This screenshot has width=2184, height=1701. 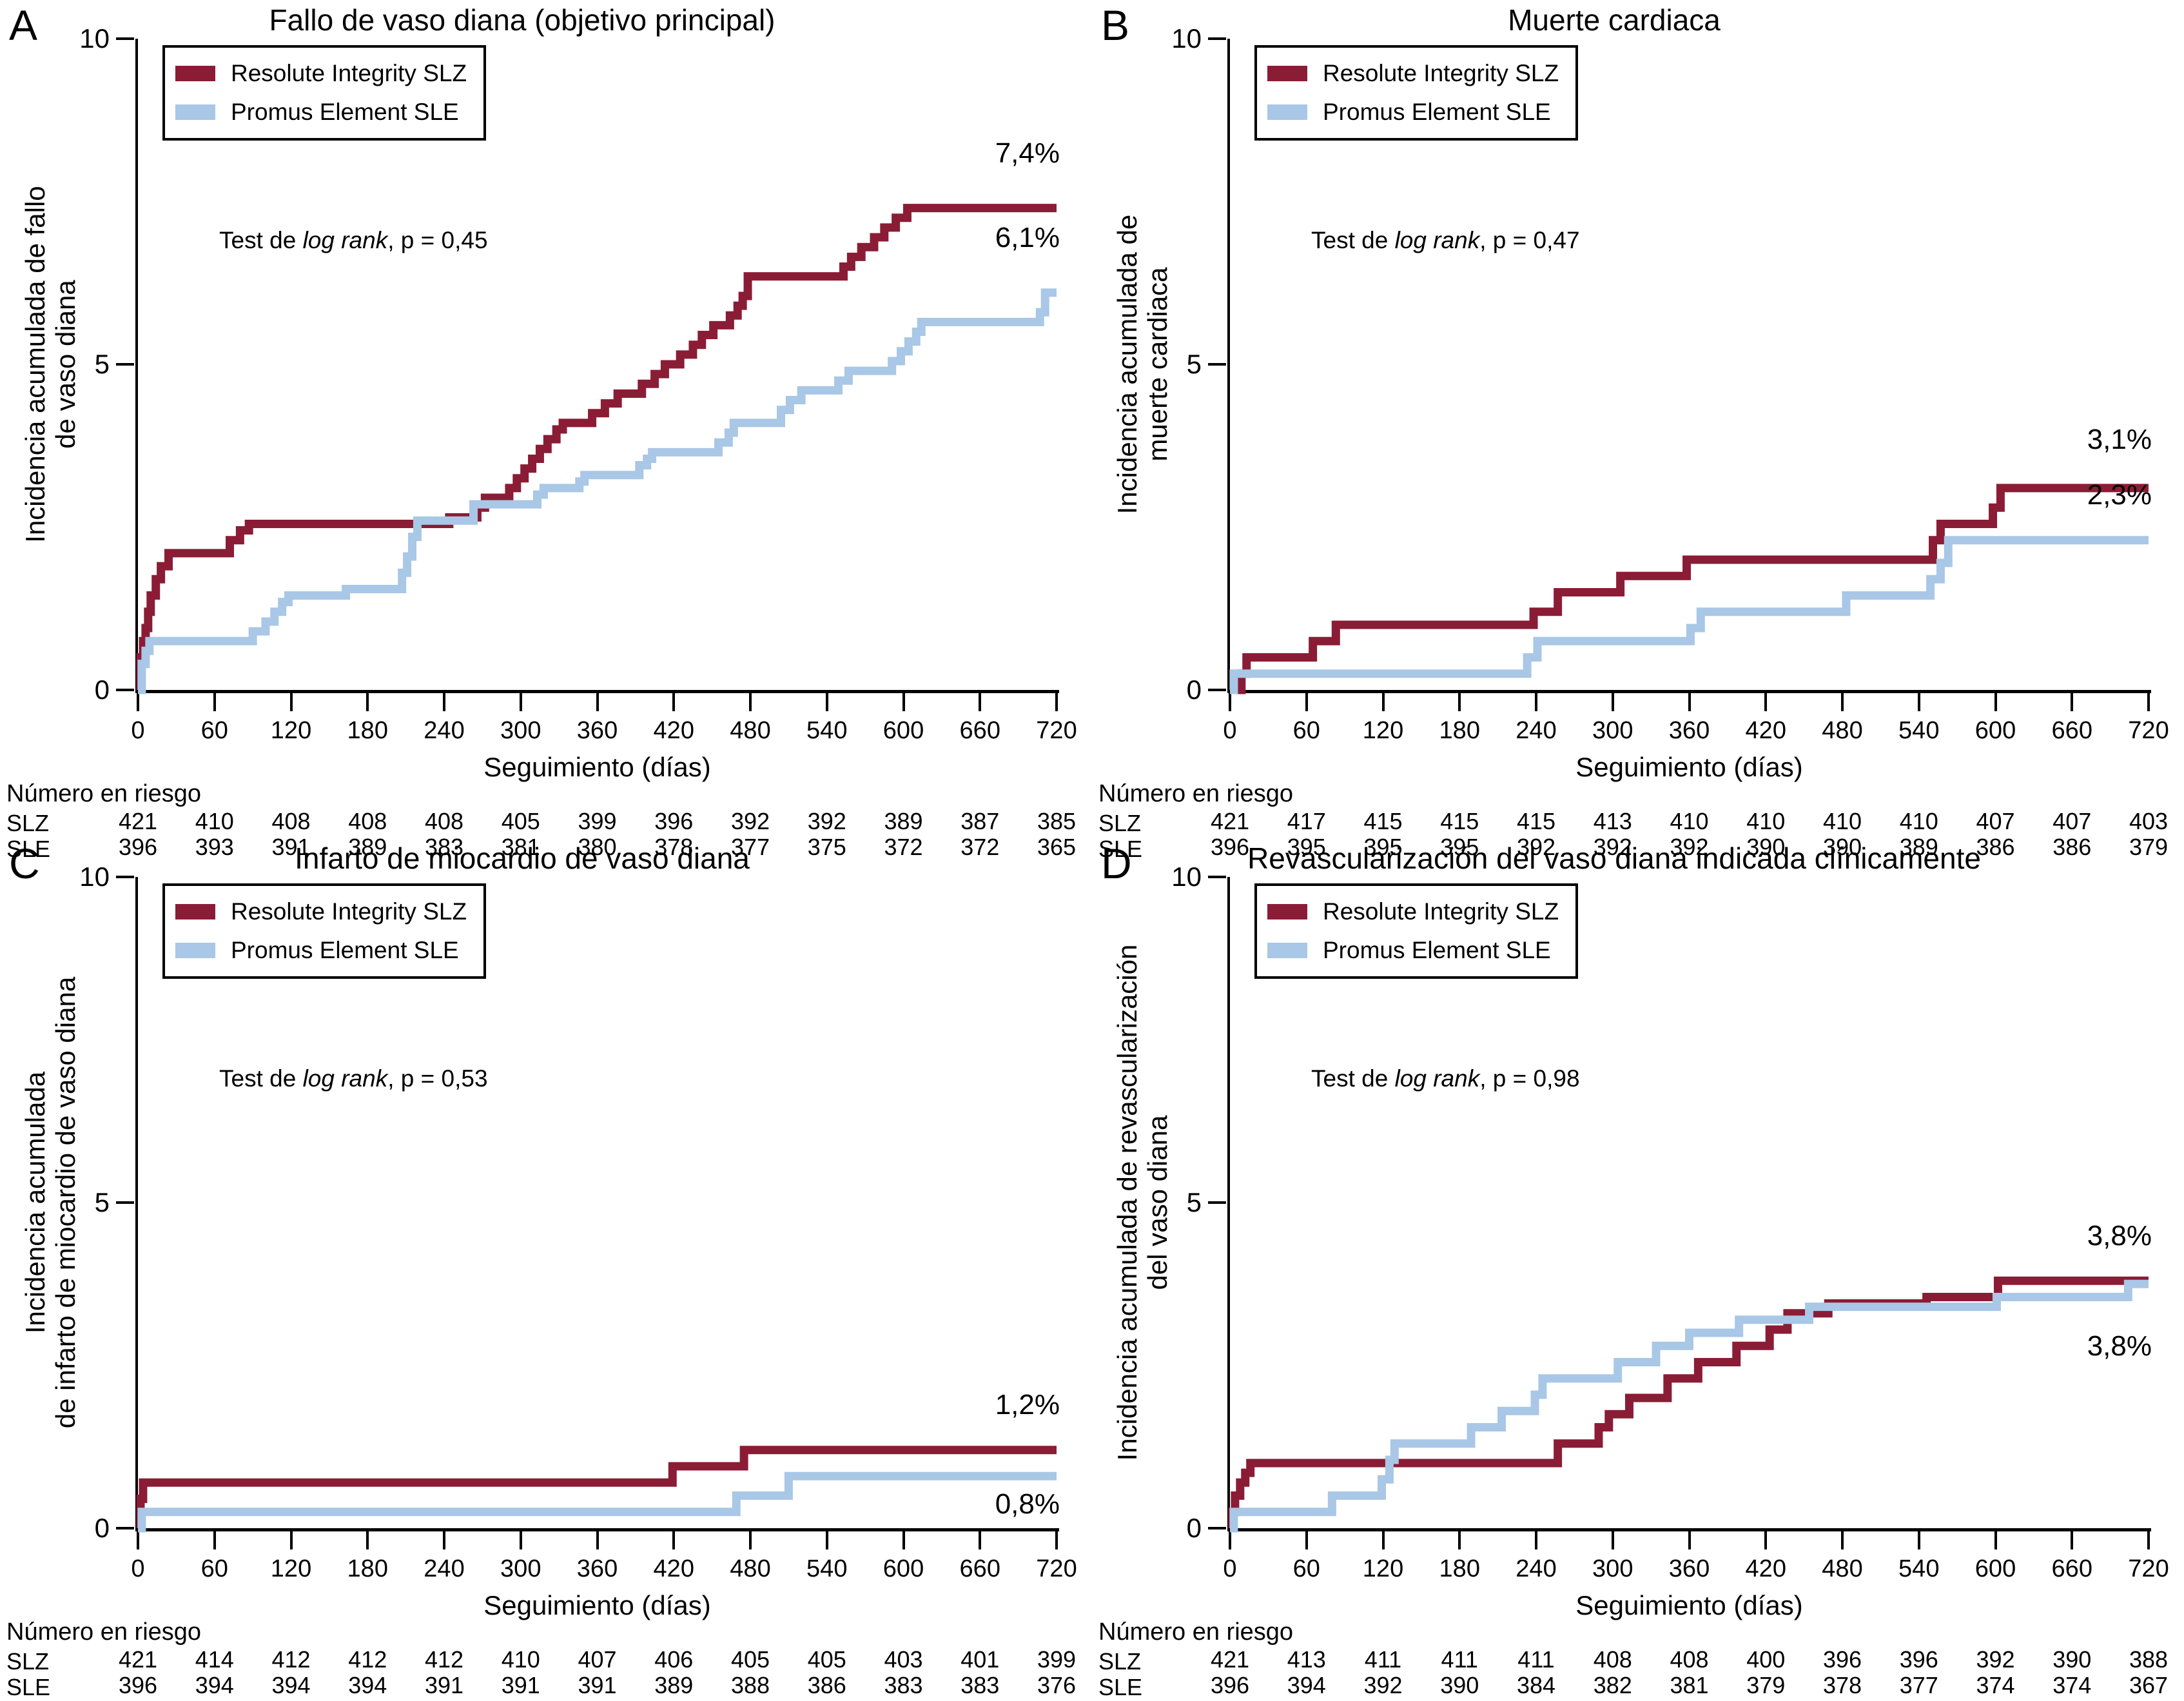 What do you see at coordinates (104, 794) in the screenshot?
I see `risk-table-header: Número en riesgo` at bounding box center [104, 794].